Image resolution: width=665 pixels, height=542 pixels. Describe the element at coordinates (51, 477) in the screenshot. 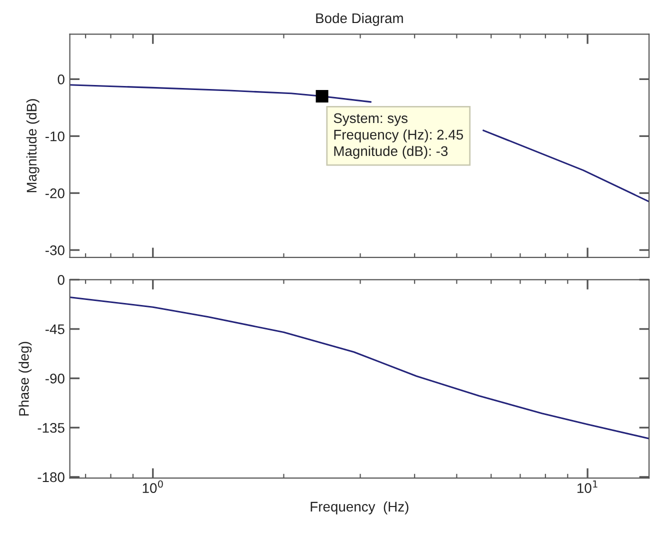

I see `y-tick-label: -180` at that location.